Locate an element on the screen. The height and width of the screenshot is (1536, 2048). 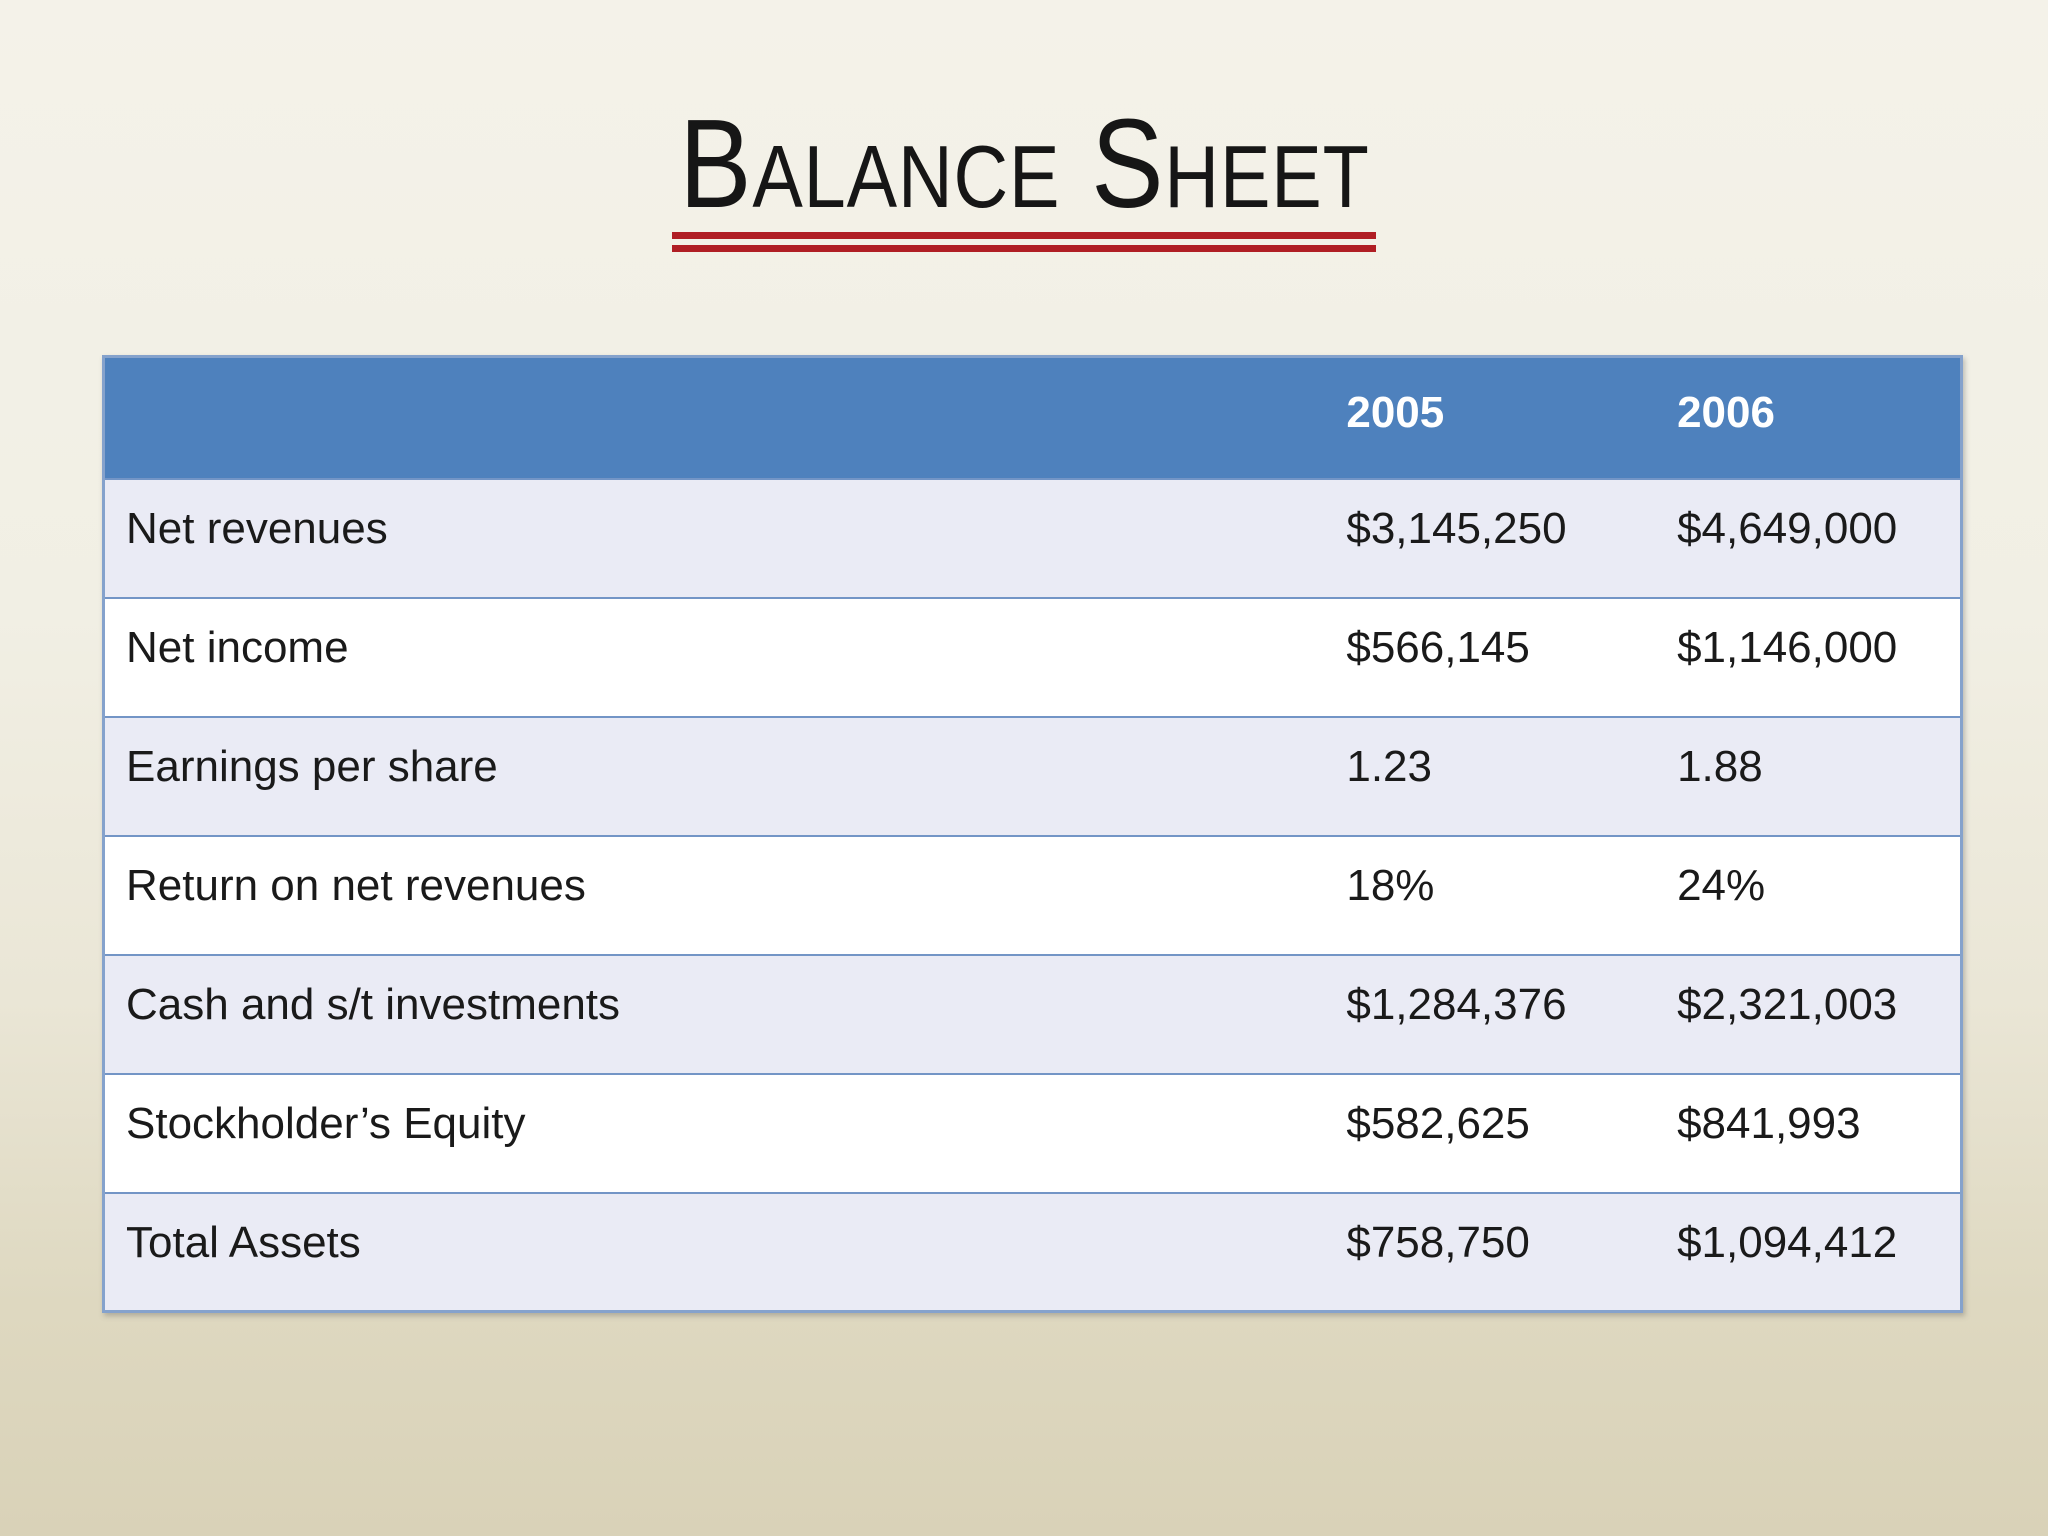
value-2006: 24% is located at coordinates (1721, 885).